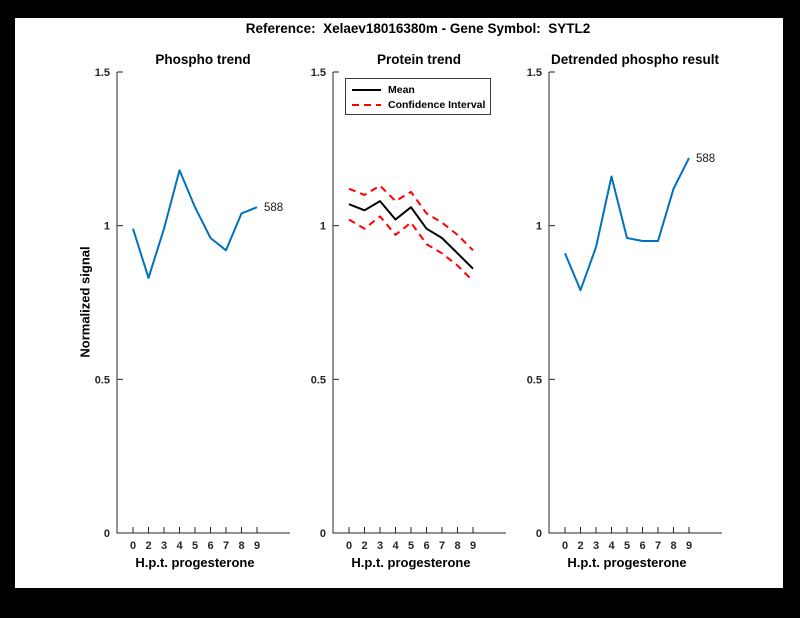 The width and height of the screenshot is (800, 618). I want to click on series-line-detrended-phospho-signal, so click(627, 224).